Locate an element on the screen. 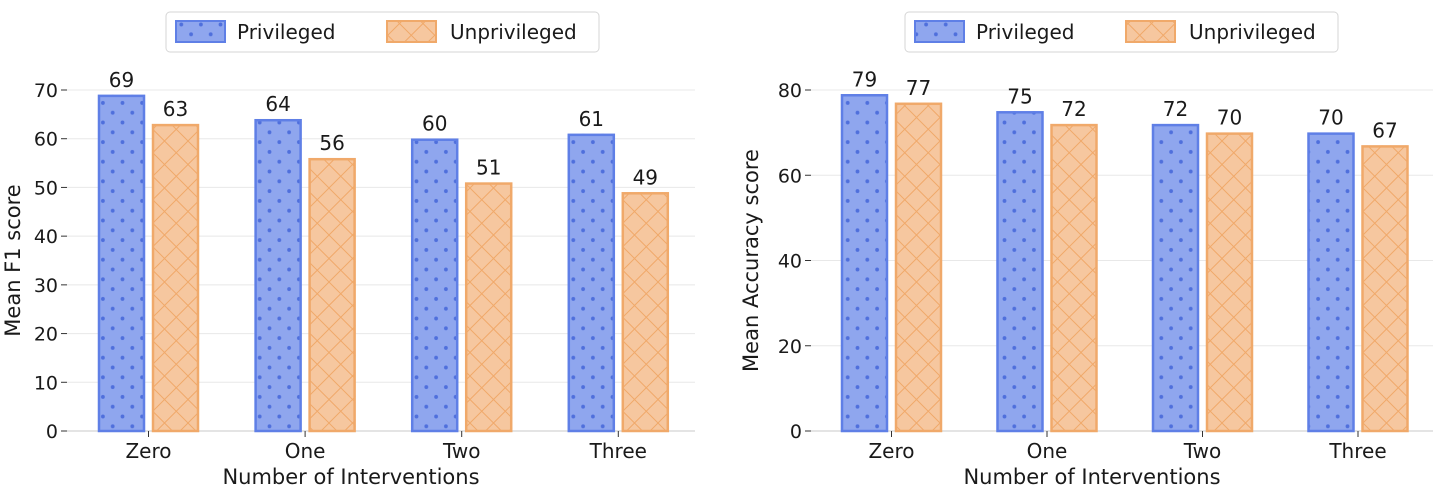  data-label: 51 is located at coordinates (488, 168).